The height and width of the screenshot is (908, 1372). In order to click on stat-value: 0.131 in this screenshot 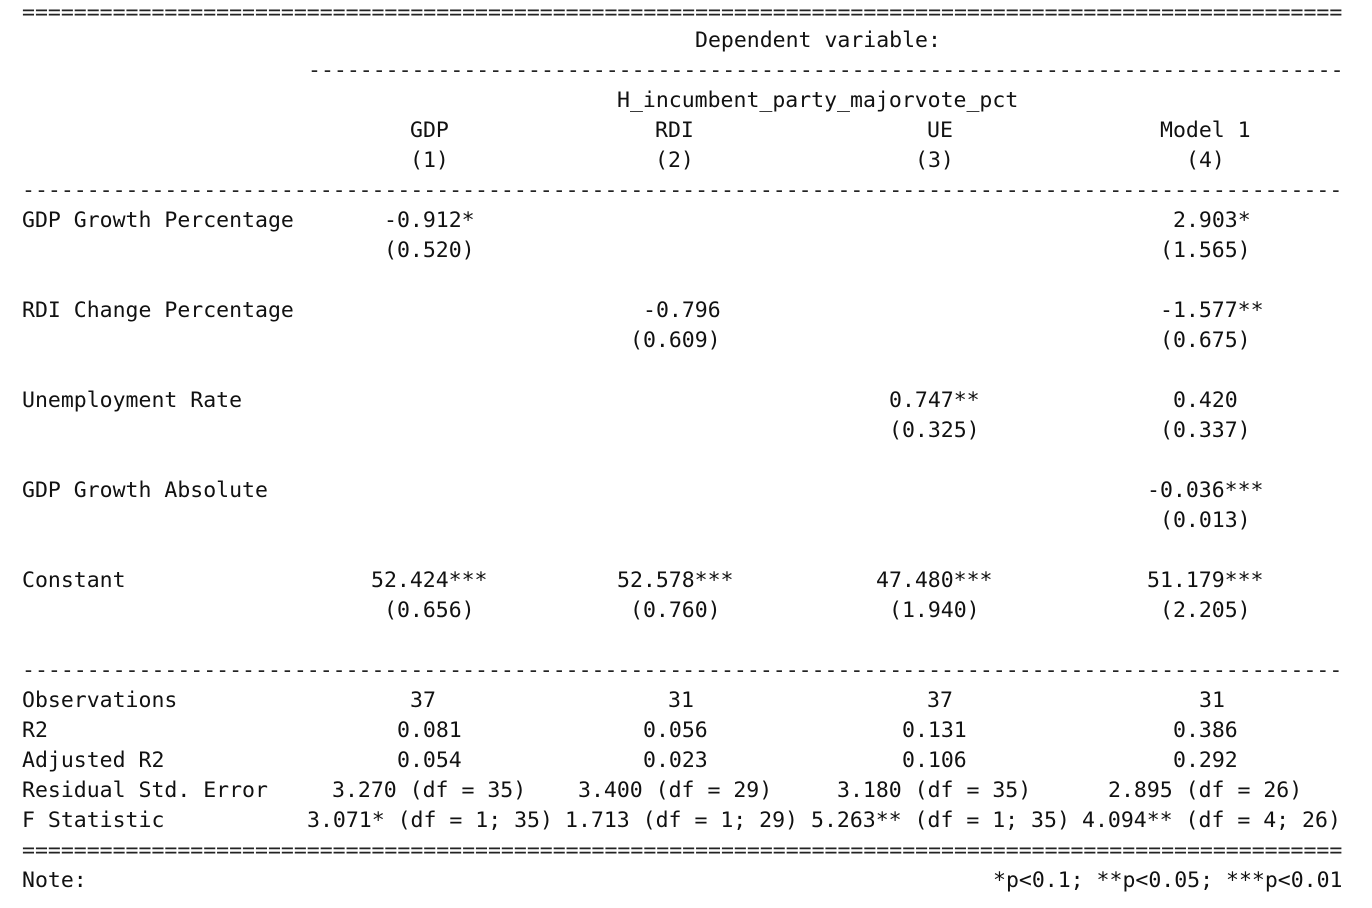, I will do `click(934, 731)`.